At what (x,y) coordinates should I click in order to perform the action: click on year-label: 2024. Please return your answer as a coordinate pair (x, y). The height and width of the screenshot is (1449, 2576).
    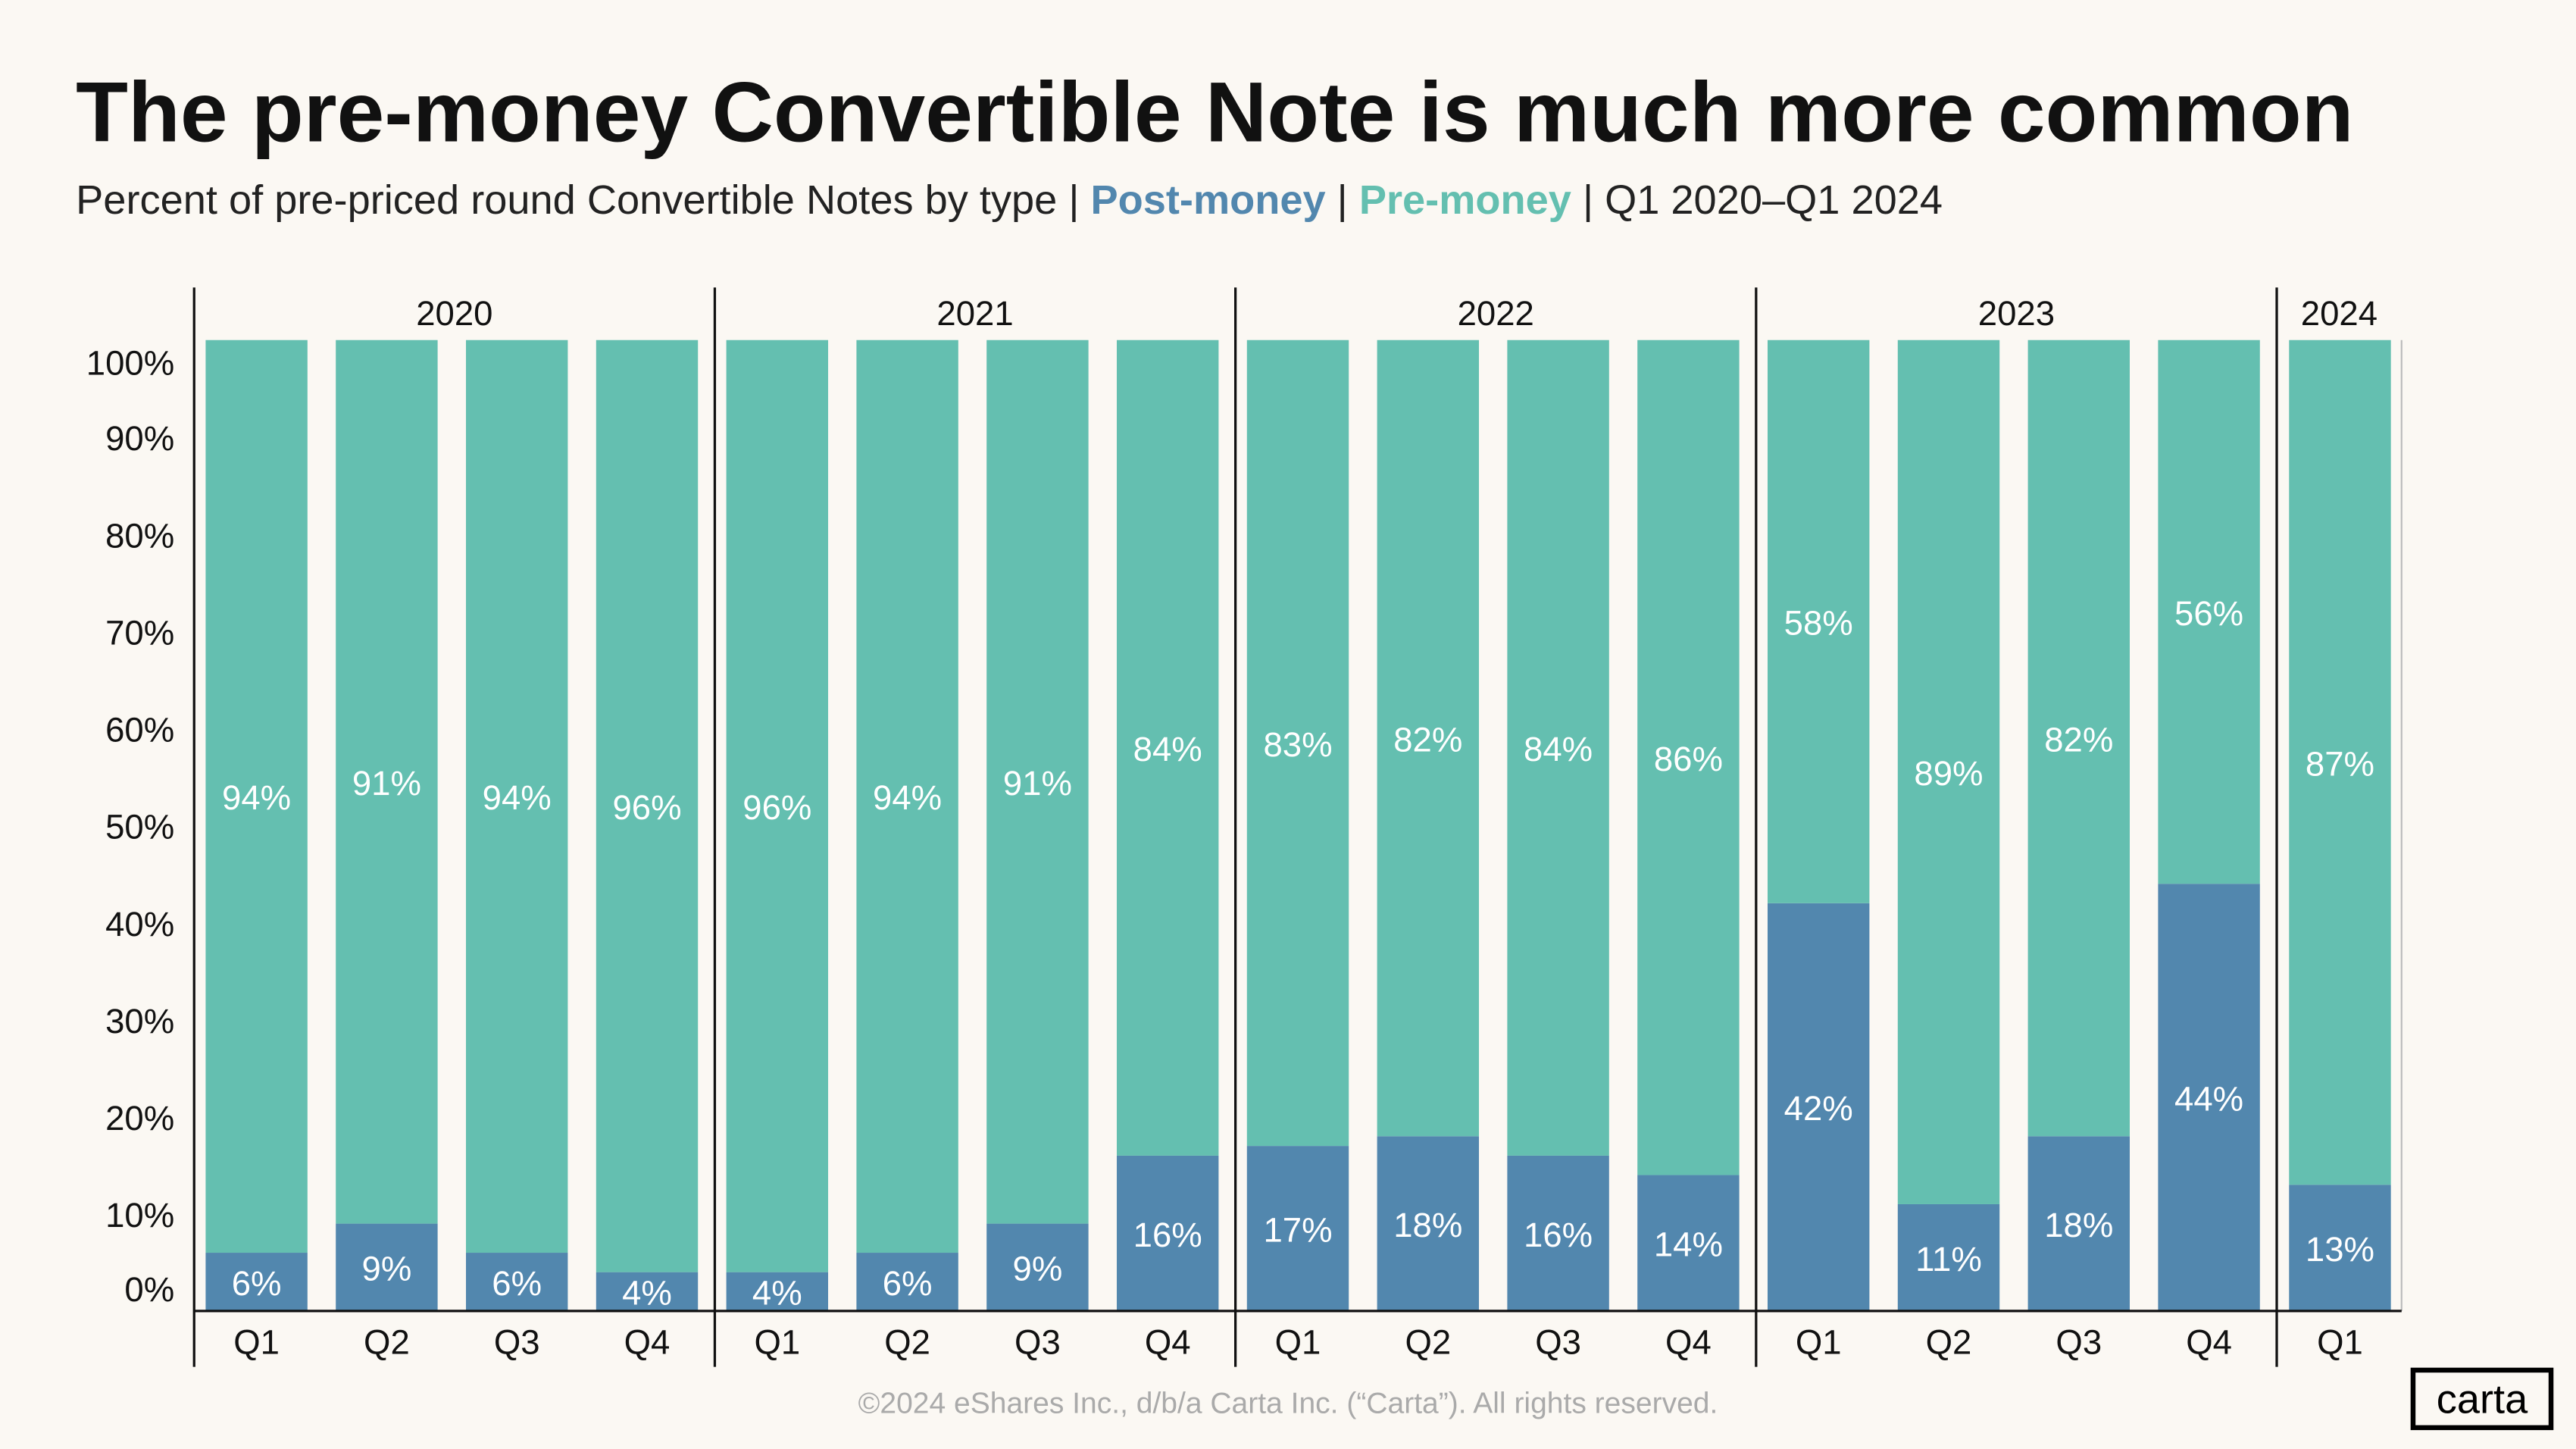
    Looking at the image, I should click on (2339, 314).